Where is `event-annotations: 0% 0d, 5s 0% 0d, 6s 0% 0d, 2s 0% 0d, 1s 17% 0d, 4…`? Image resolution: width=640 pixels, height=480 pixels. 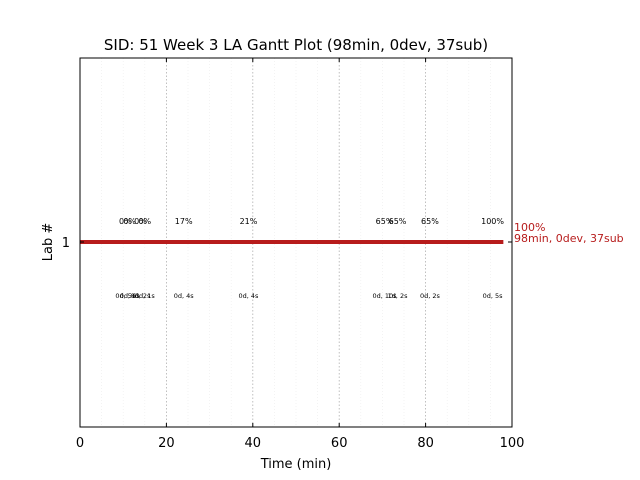 event-annotations: 0% 0d, 5s 0% 0d, 6s 0% 0d, 2s 0% 0d, 1s 17% 0d, 4… is located at coordinates (309, 258).